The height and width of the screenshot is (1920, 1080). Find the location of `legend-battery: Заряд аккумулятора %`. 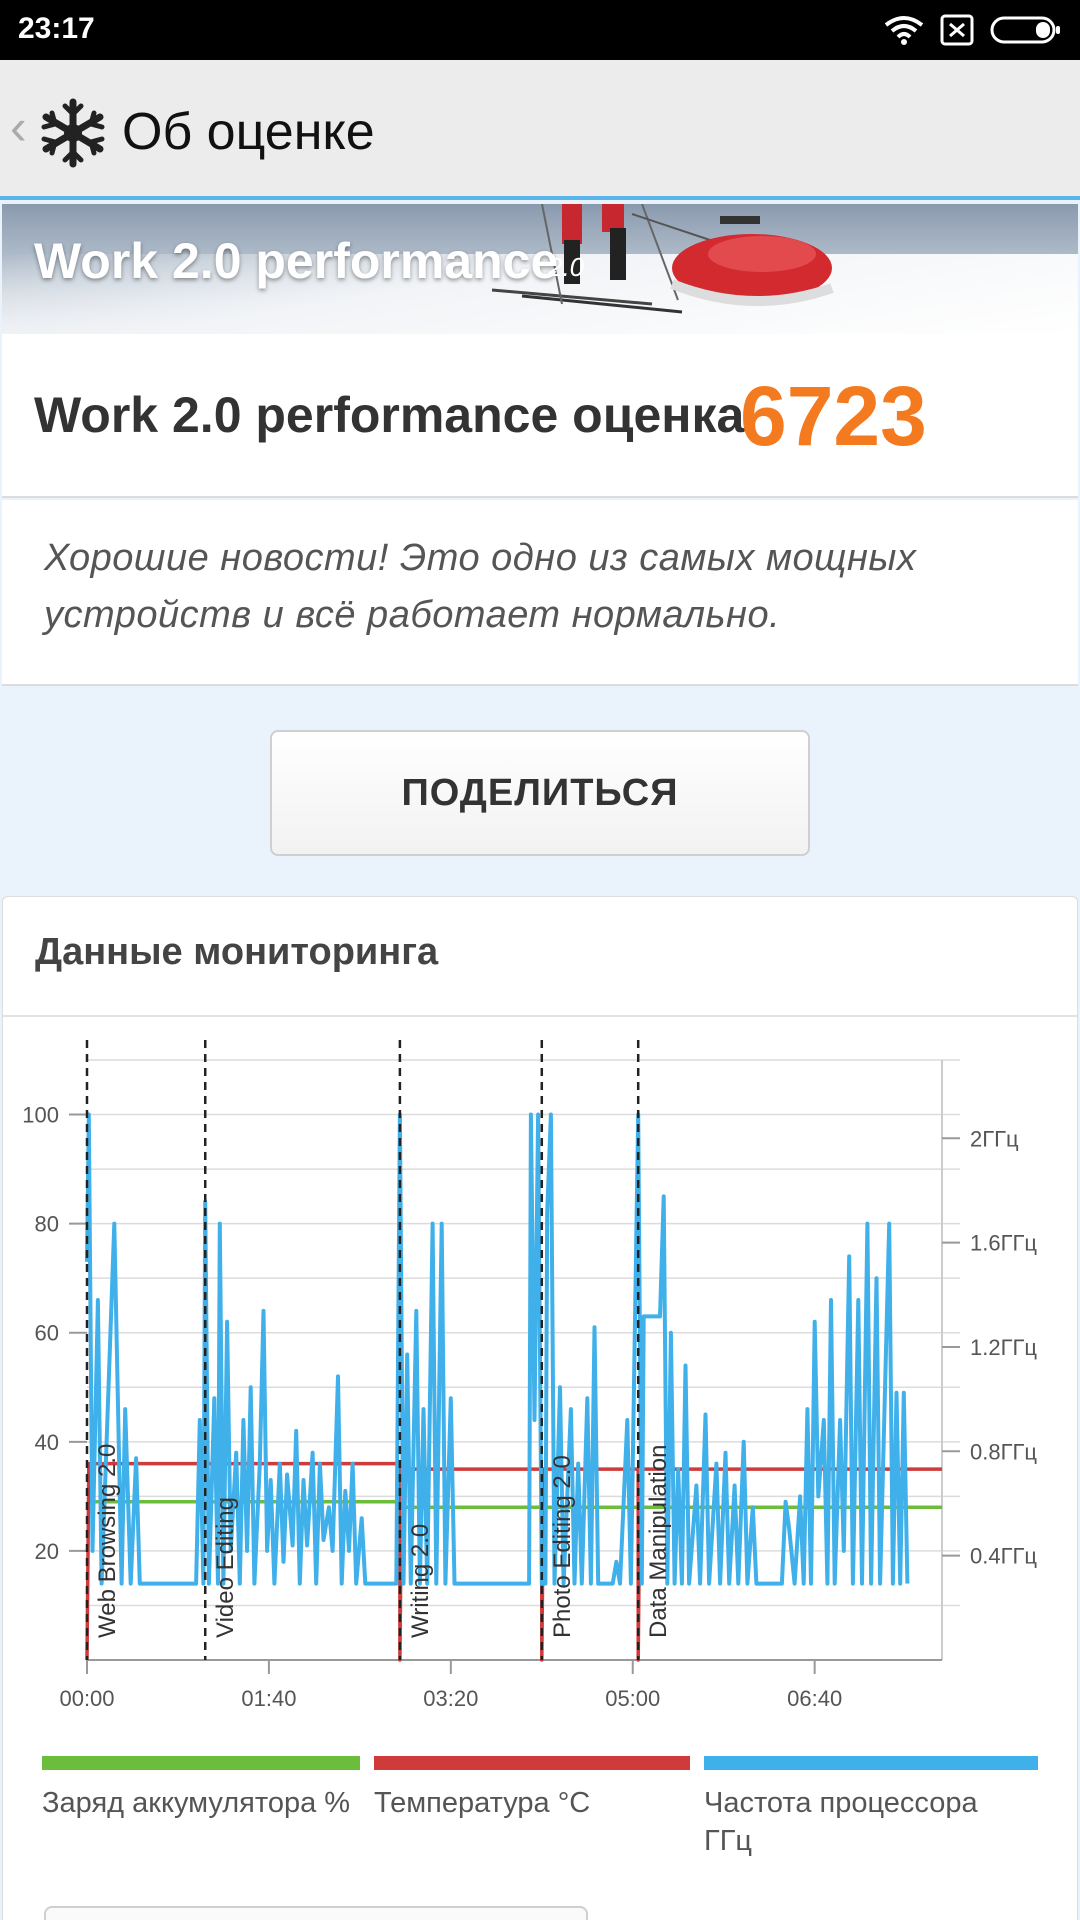

legend-battery: Заряд аккумулятора % is located at coordinates (201, 1789).